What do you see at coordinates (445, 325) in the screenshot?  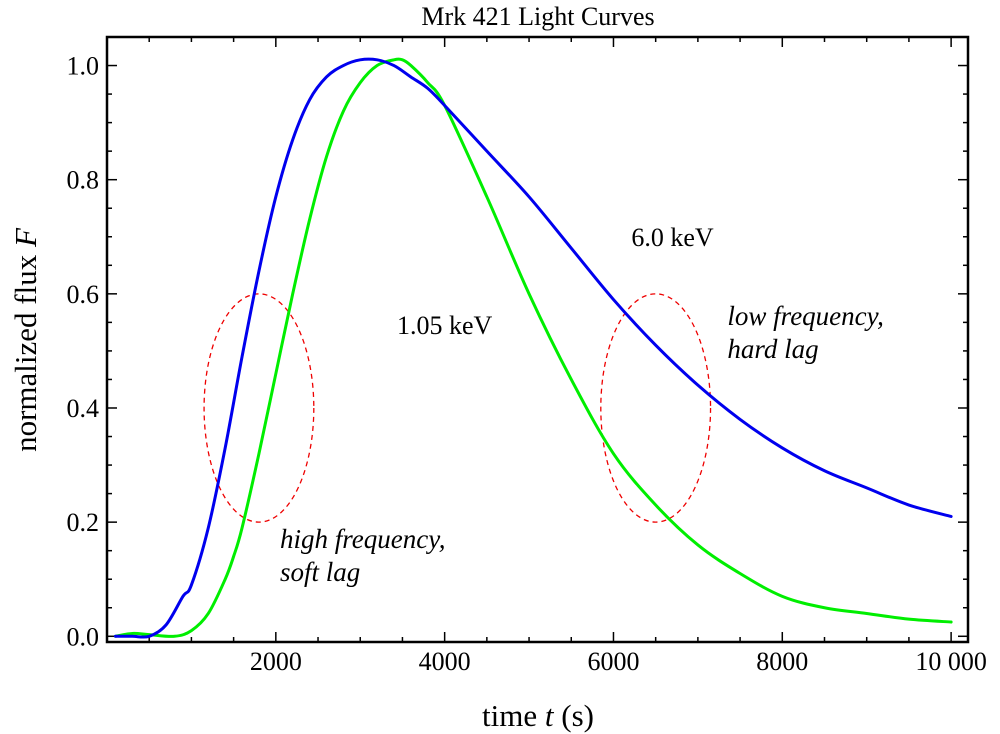 I see `series-label: 1.05 keV` at bounding box center [445, 325].